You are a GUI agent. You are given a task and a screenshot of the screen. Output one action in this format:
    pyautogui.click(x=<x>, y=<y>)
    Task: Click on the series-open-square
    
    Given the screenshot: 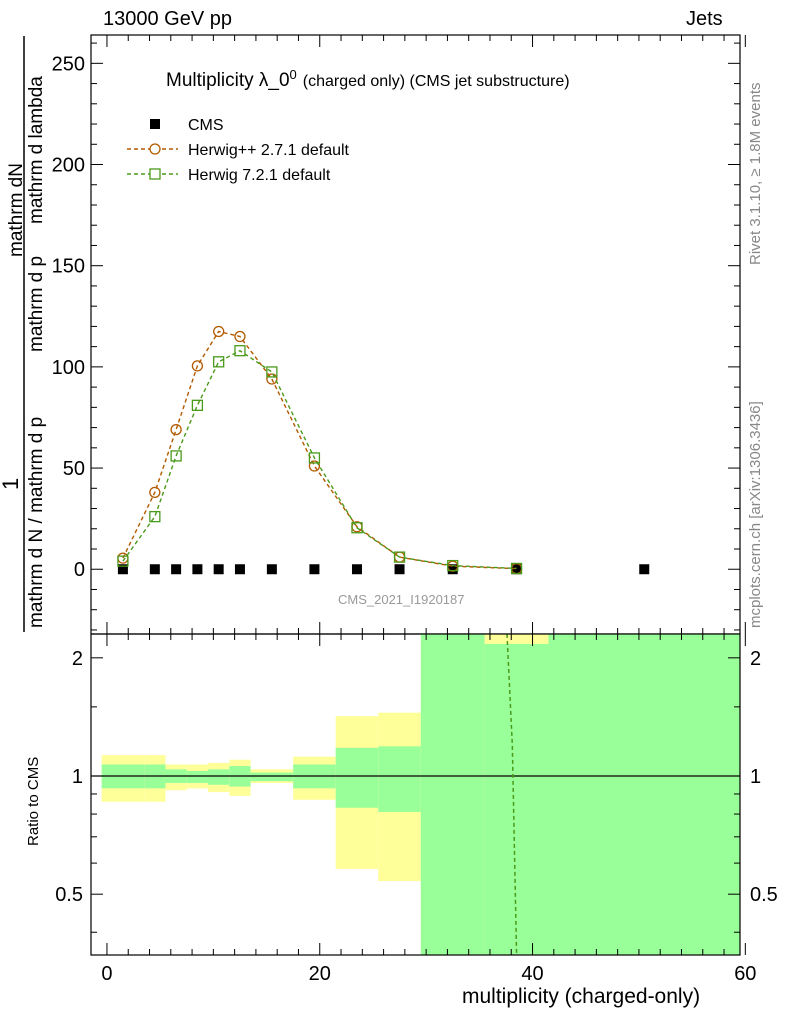 What is the action you would take?
    pyautogui.click(x=320, y=460)
    